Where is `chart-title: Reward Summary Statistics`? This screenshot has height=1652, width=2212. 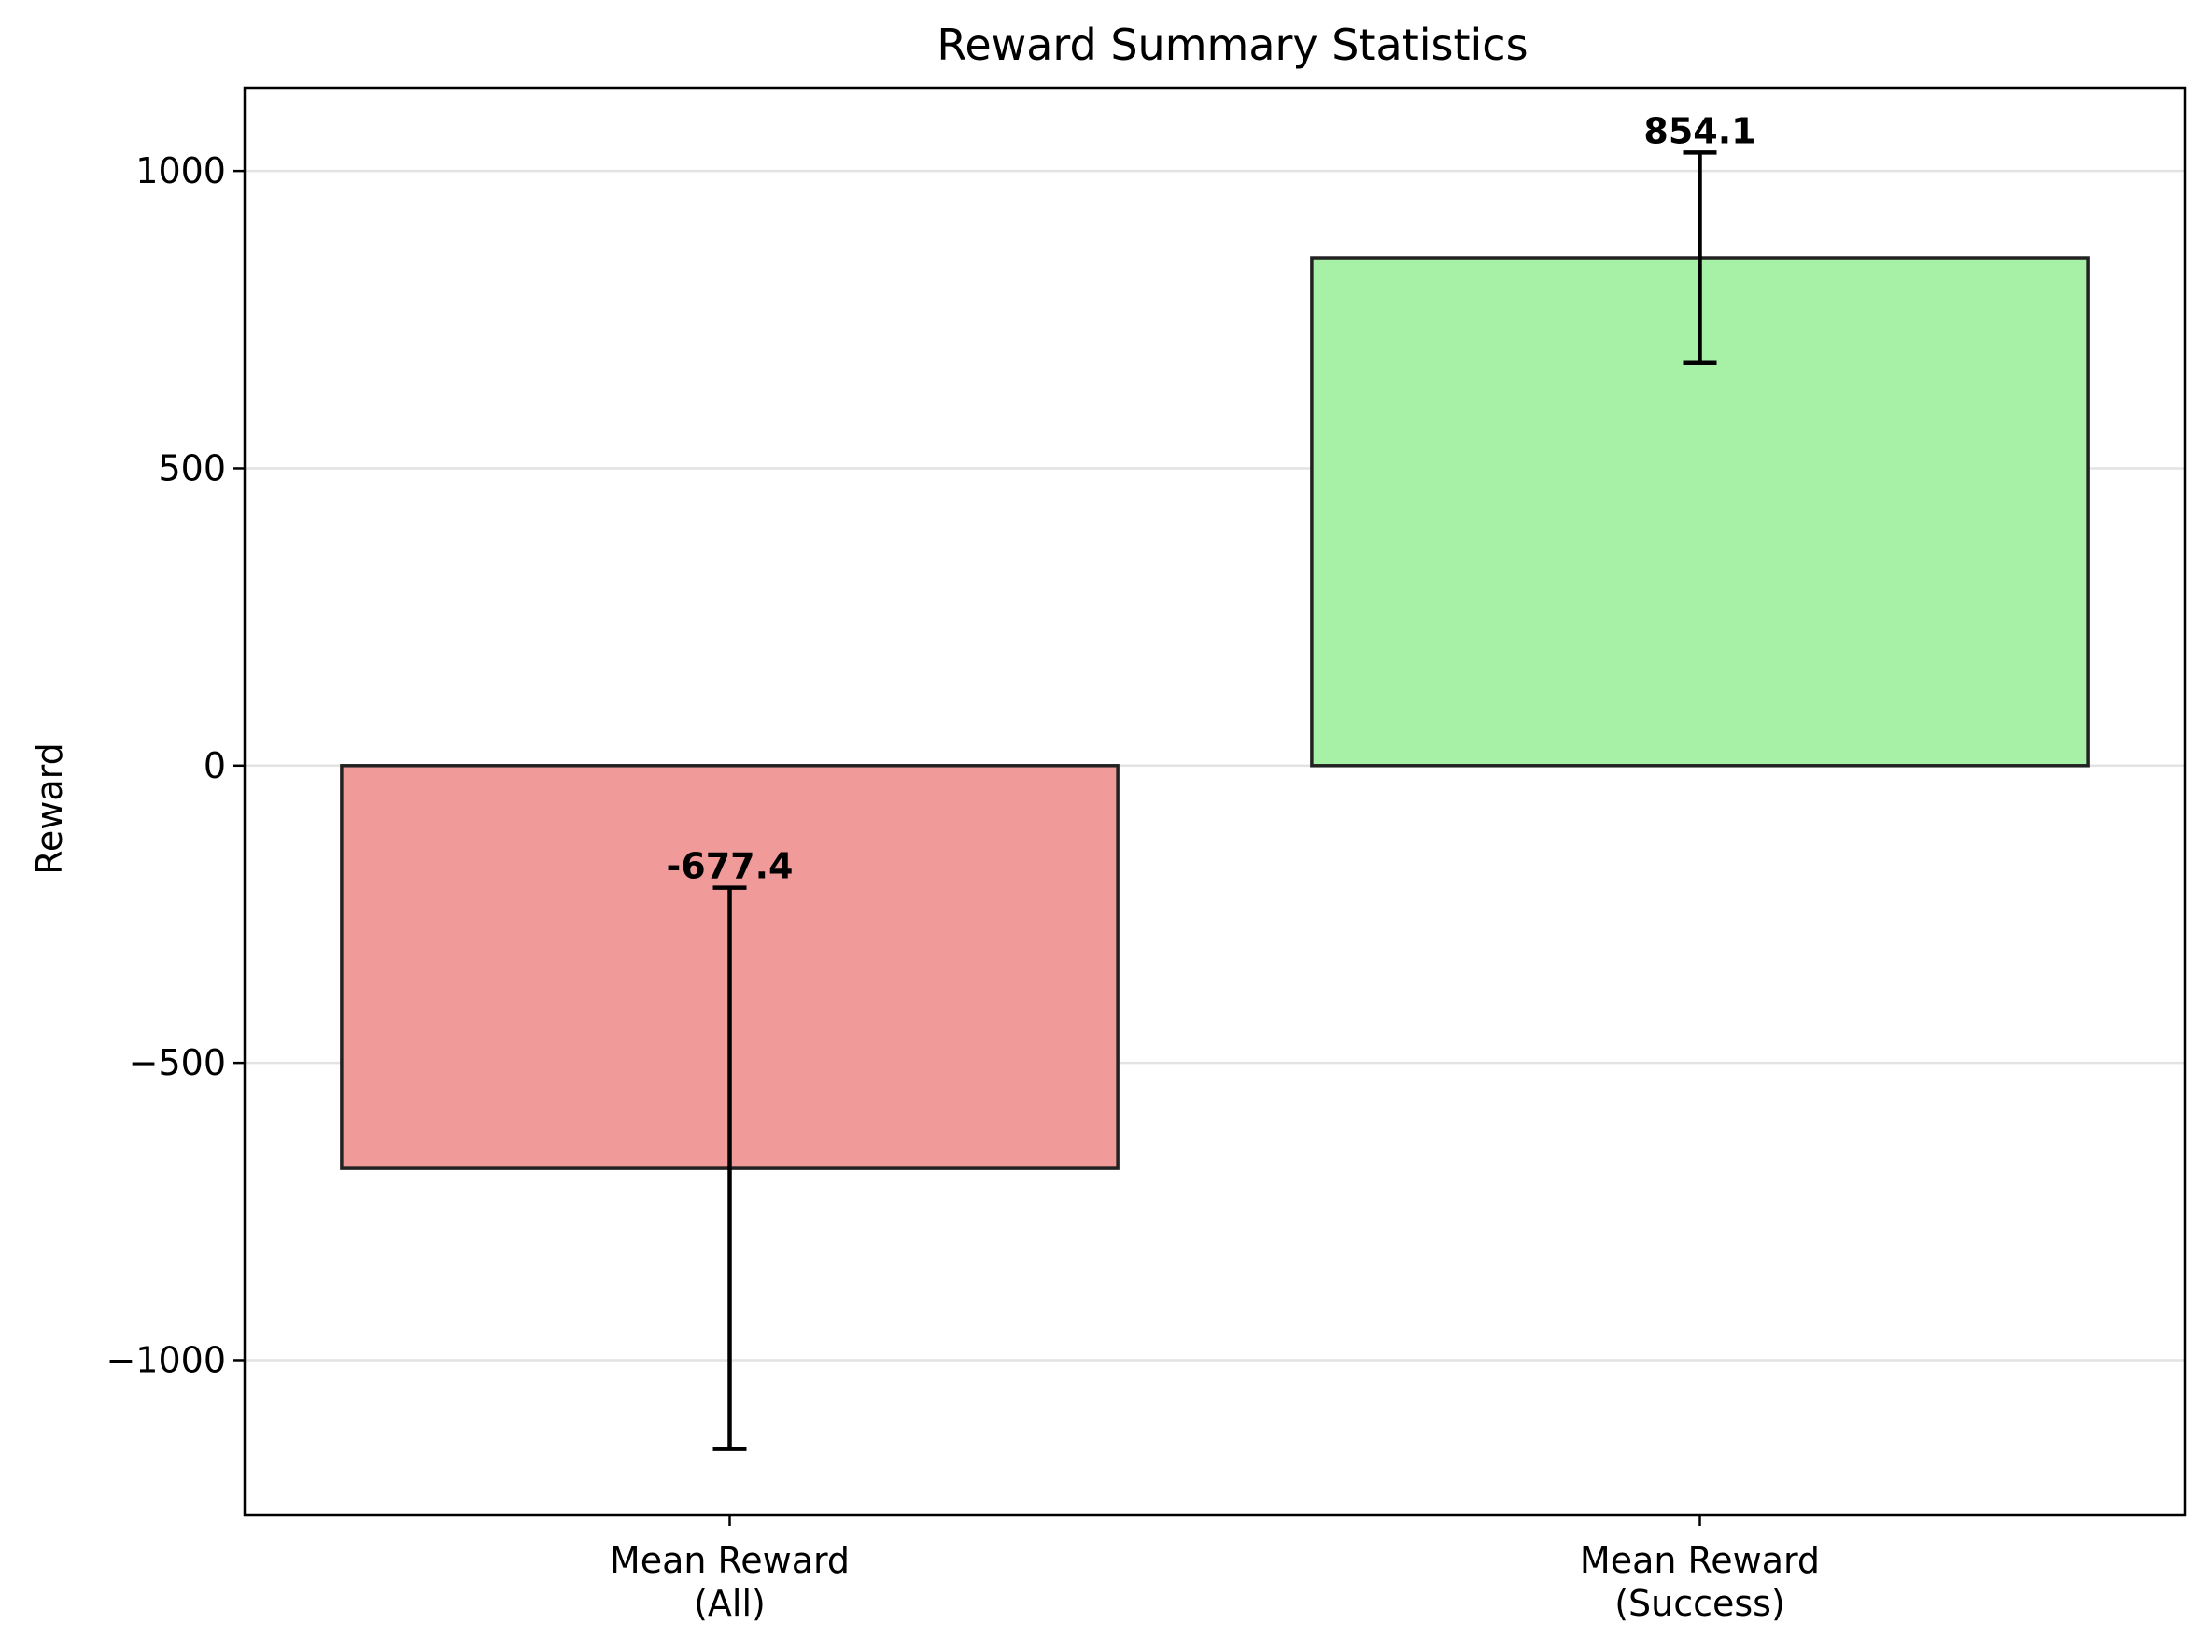
chart-title: Reward Summary Statistics is located at coordinates (1232, 45).